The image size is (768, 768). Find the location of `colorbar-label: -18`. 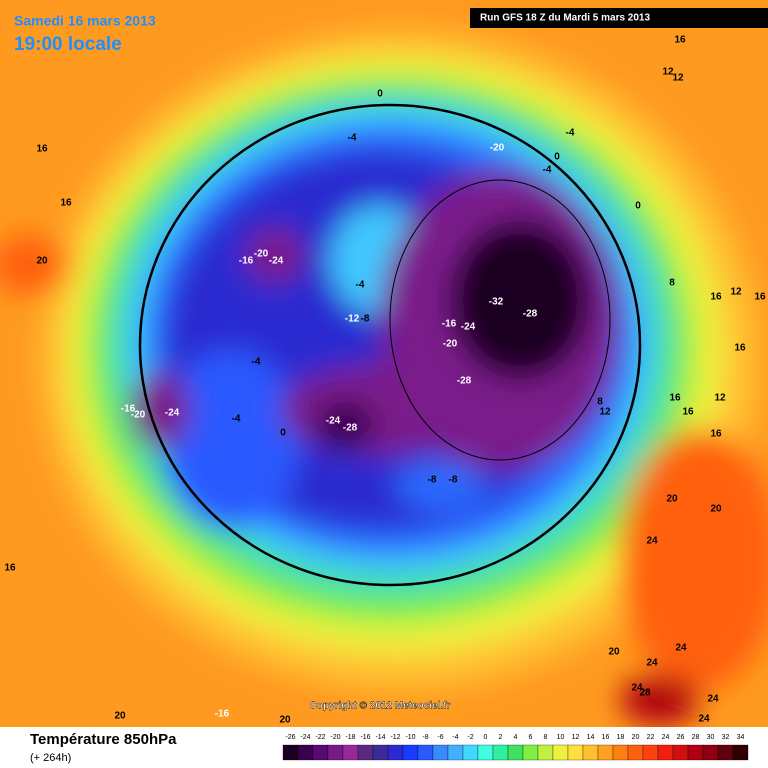

colorbar-label: -18 is located at coordinates (350, 737).